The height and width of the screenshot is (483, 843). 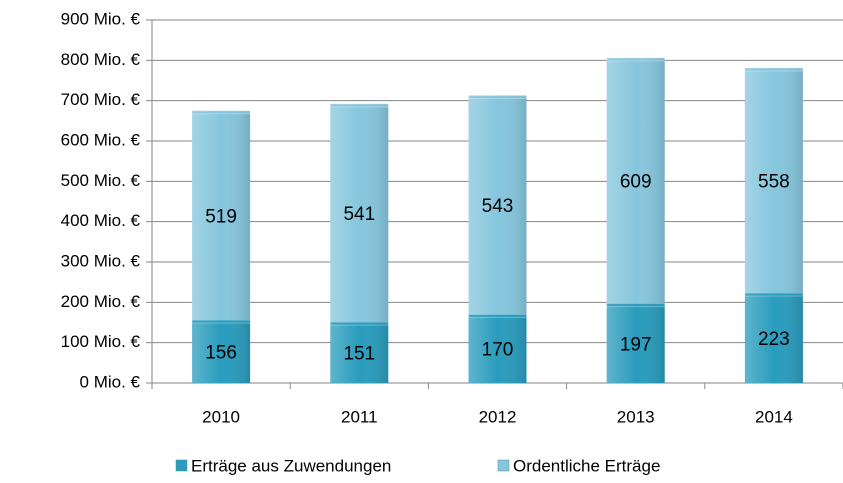 I want to click on y-tick-label: 900 Mio. €, so click(x=101, y=18).